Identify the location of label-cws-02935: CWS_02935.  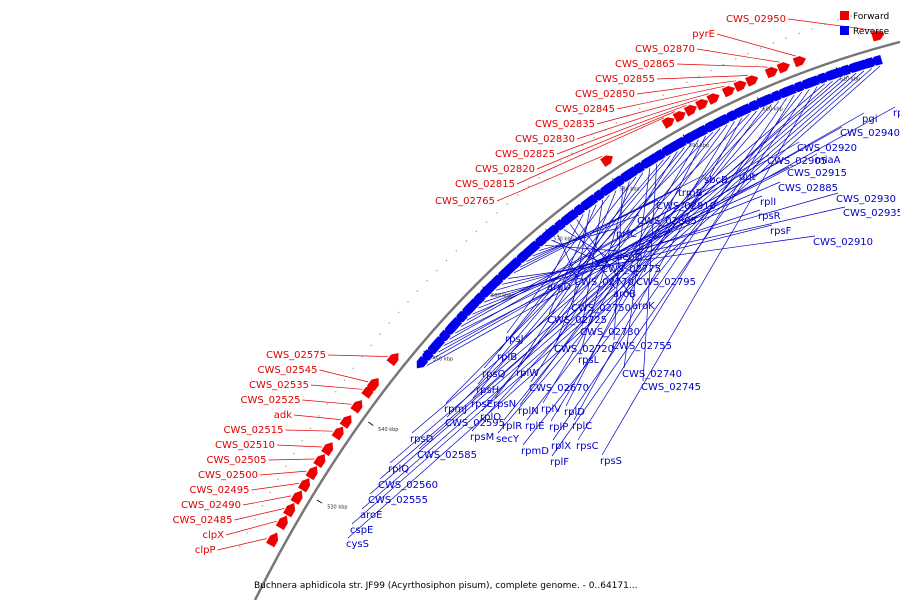
(871, 213).